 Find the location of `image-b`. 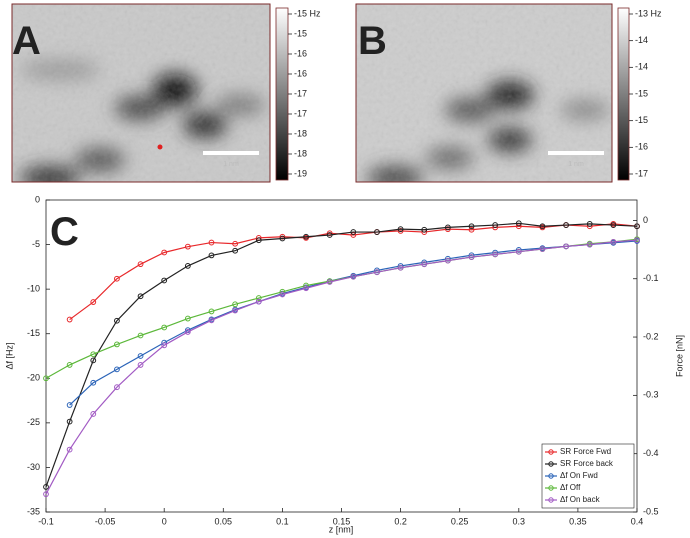

image-b is located at coordinates (484, 93).